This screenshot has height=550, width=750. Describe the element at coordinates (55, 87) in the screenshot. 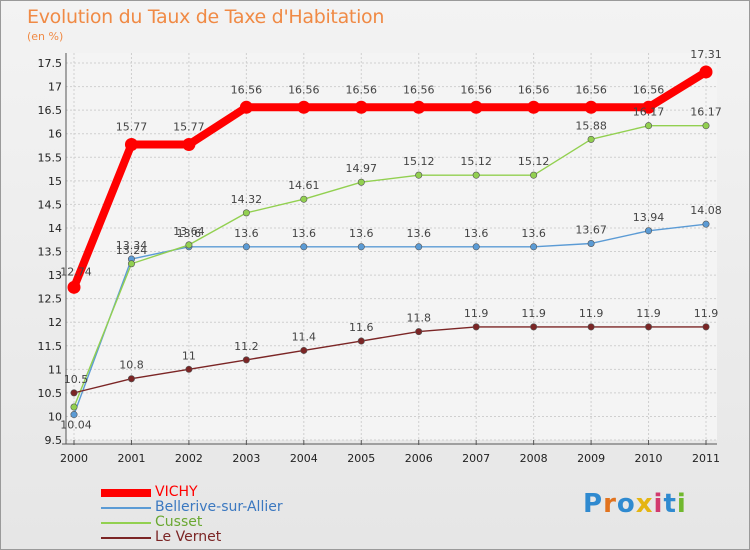

I see `y-tick-label: 17` at that location.